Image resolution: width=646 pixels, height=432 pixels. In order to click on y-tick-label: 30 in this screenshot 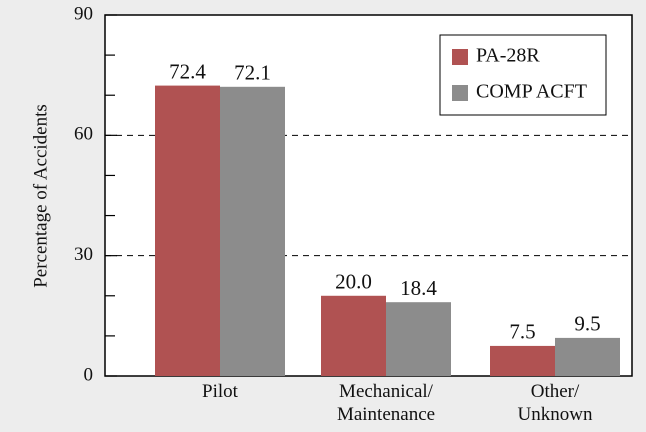, I will do `click(83, 254)`.